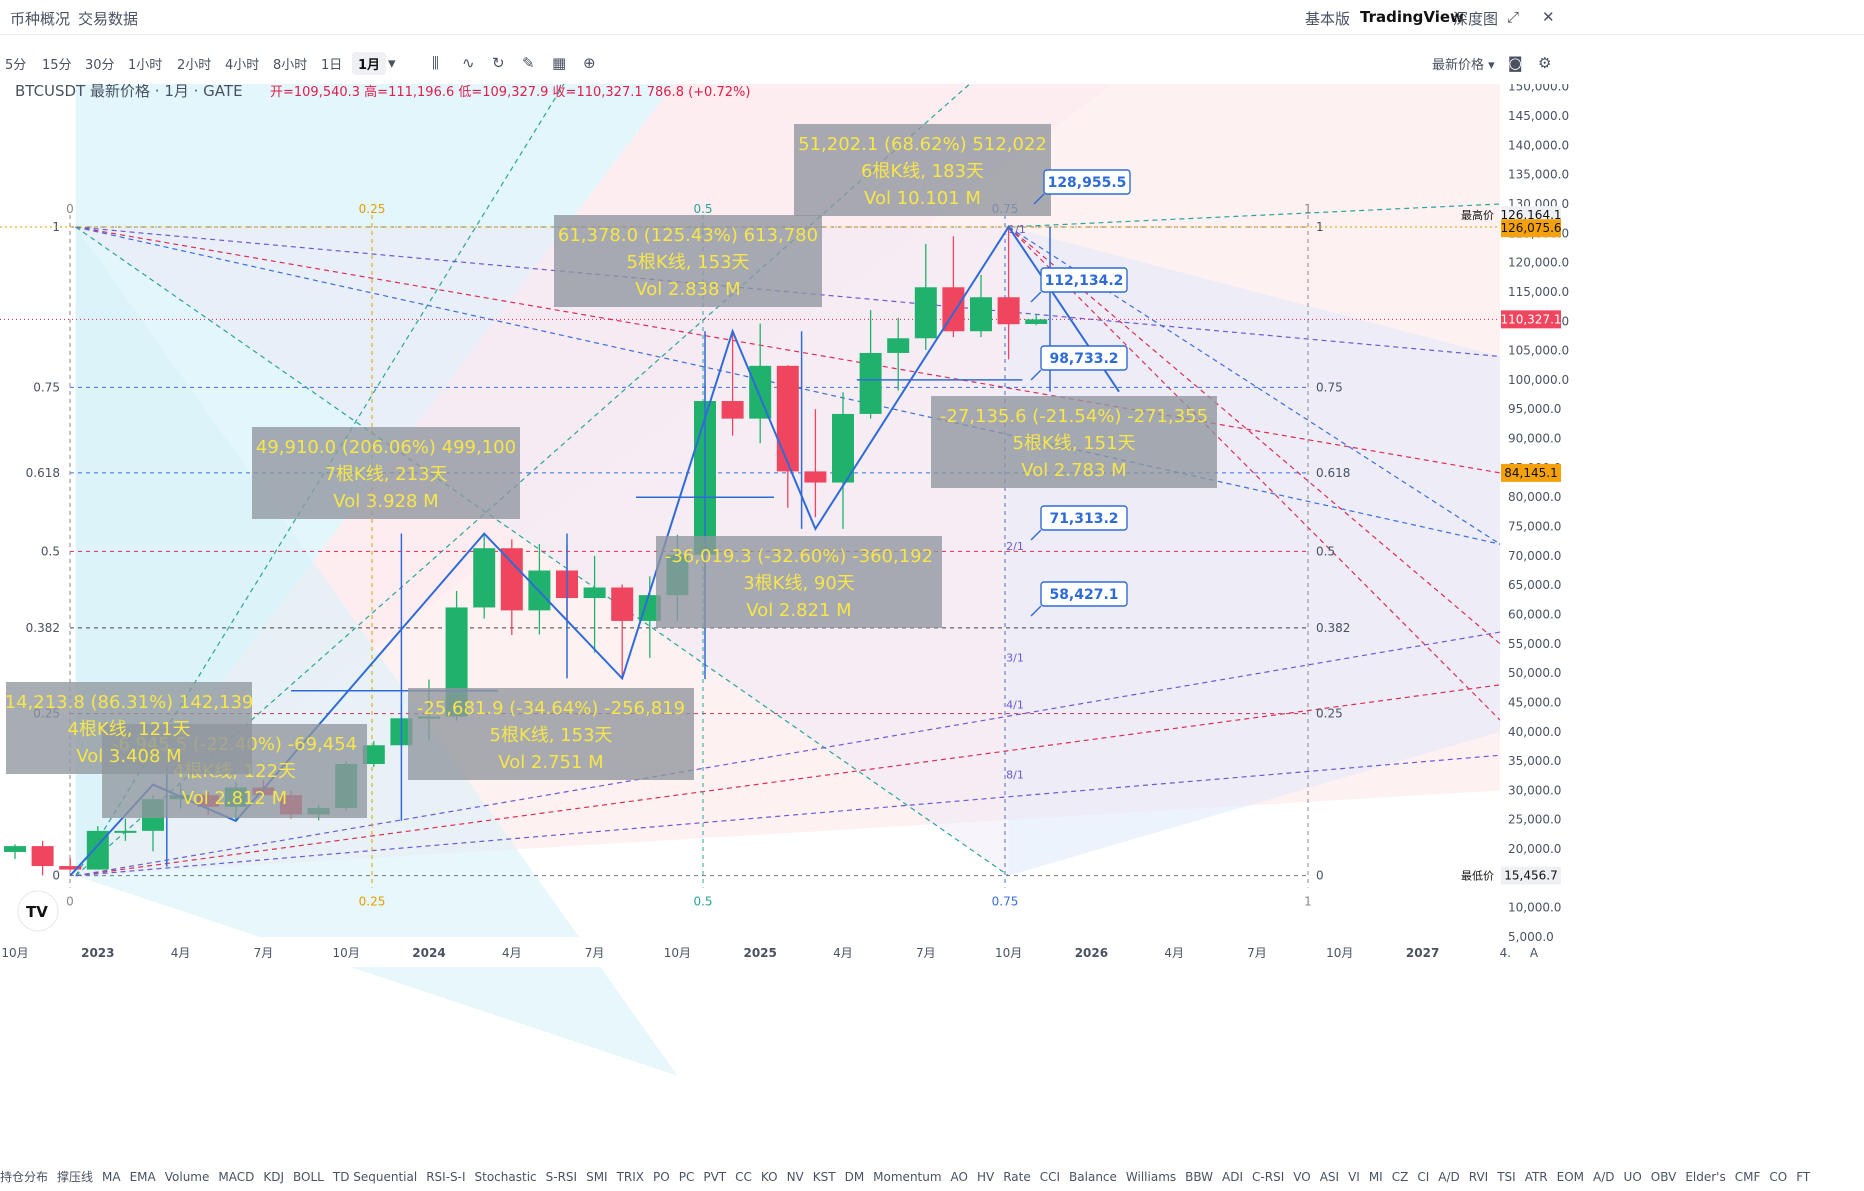 Image resolution: width=1864 pixels, height=1191 pixels. I want to click on tf-2h: 2小时, so click(194, 65).